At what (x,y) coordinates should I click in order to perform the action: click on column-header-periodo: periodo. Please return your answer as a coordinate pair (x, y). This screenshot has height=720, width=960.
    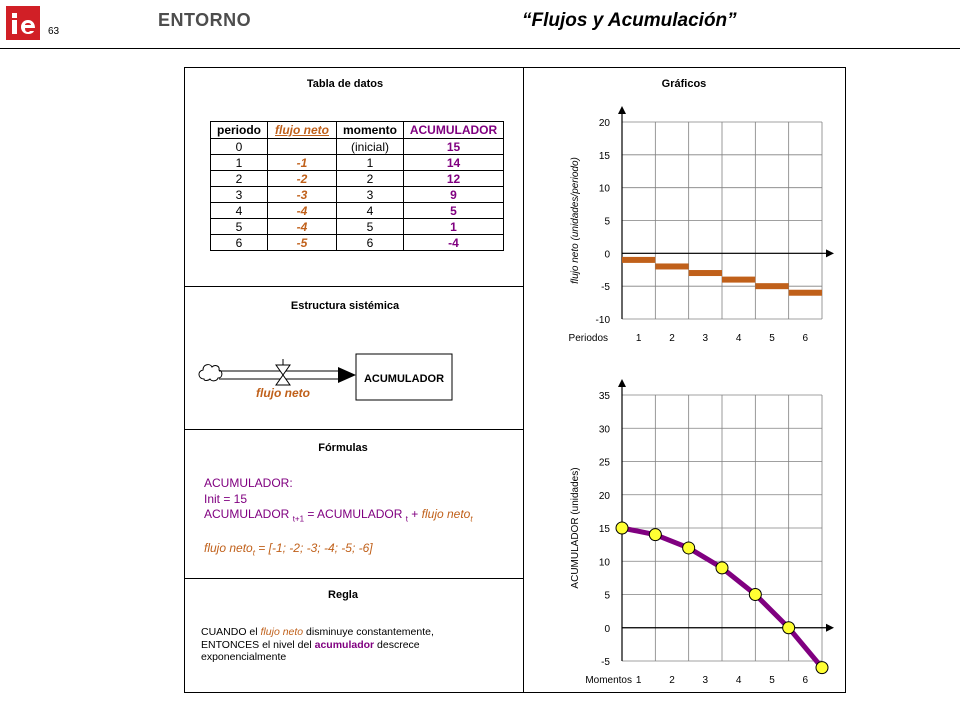
    Looking at the image, I should click on (239, 130).